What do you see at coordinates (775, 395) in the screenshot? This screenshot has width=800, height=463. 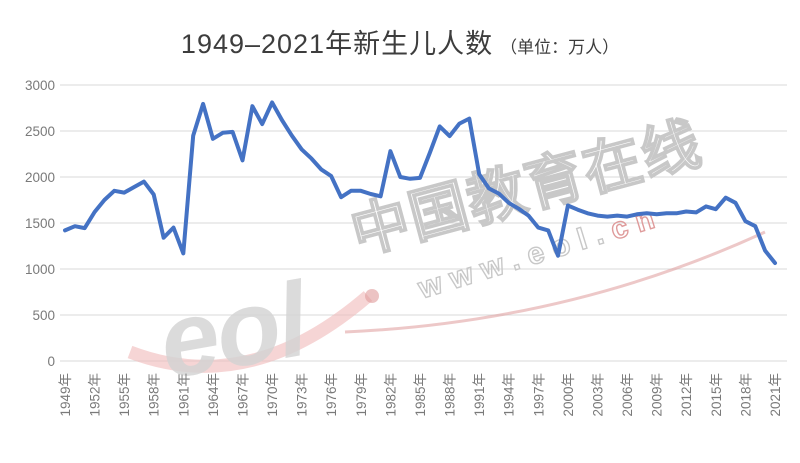 I see `x-axis-tick-label: 2021年` at bounding box center [775, 395].